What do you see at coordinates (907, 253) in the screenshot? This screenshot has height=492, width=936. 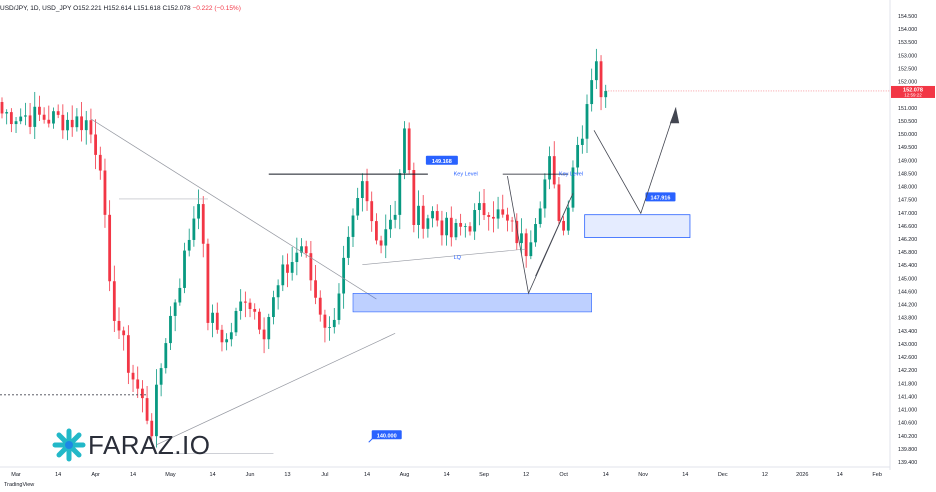 I see `y-tick-label: 145.800` at bounding box center [907, 253].